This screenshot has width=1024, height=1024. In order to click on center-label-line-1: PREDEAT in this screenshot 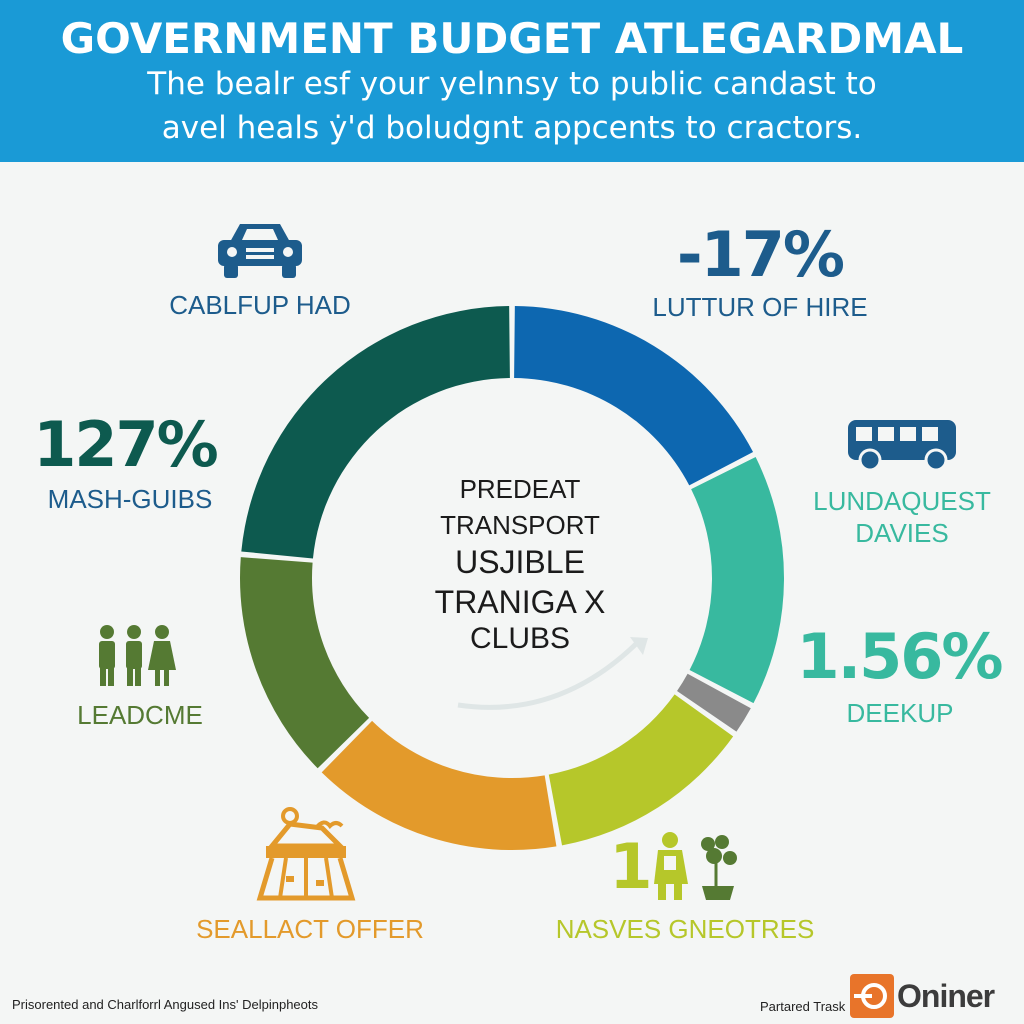, I will do `click(520, 489)`.